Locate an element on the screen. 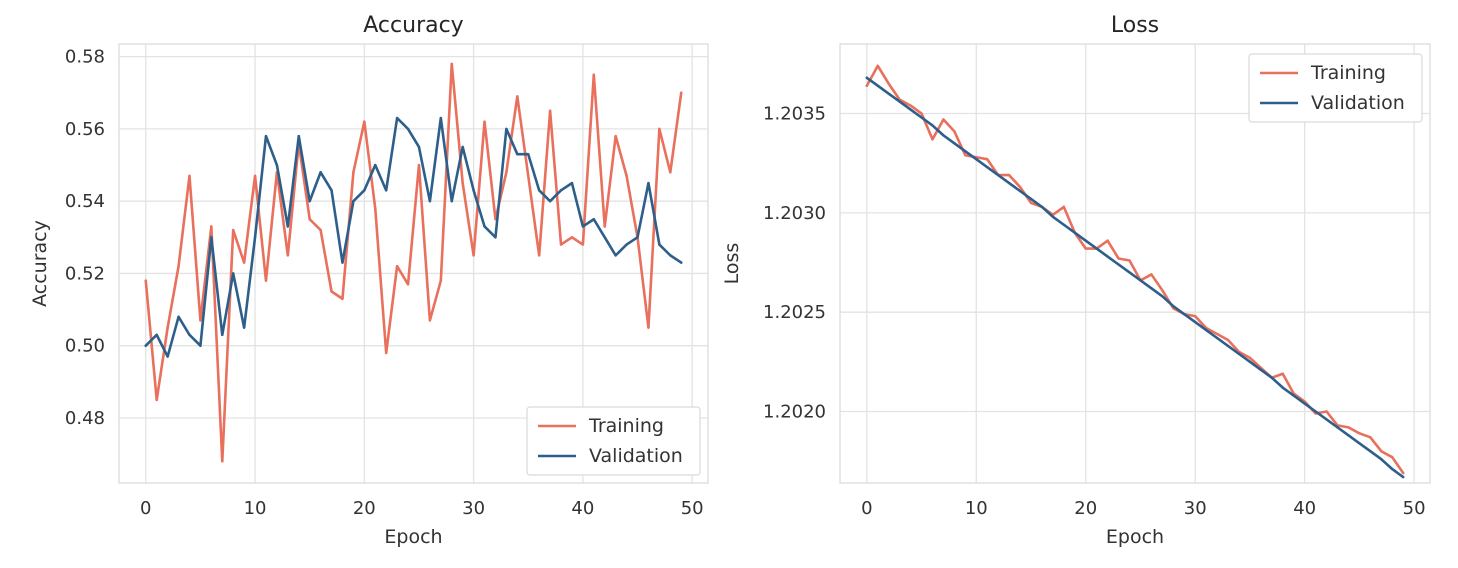 This screenshot has width=1458, height=568. accuracy-legend-training-label: Training is located at coordinates (626, 426).